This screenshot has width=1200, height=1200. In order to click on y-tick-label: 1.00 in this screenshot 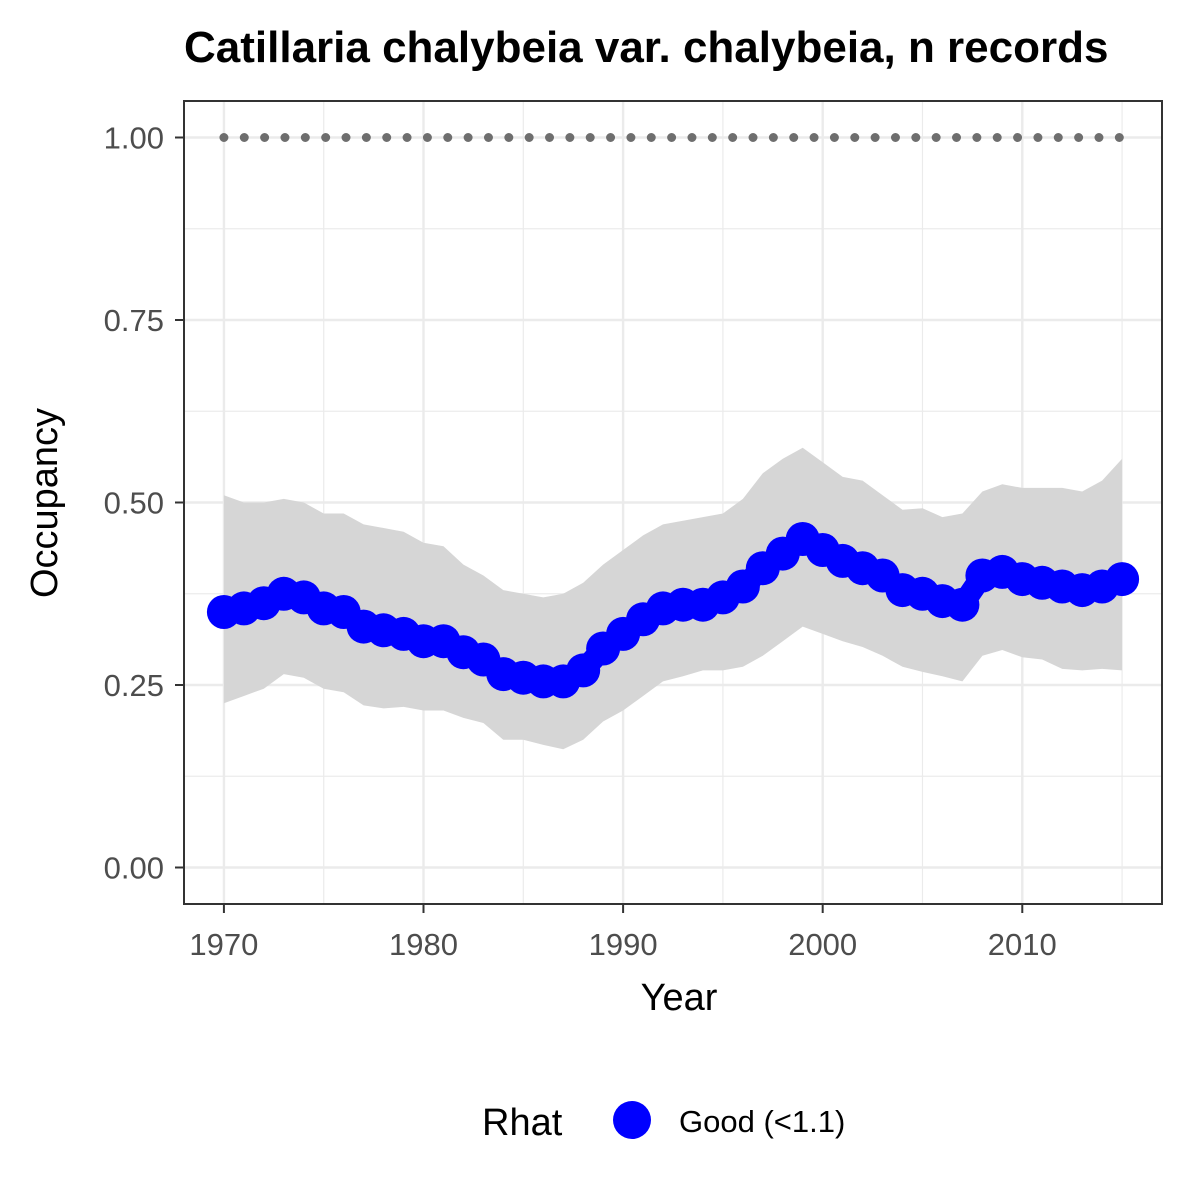, I will do `click(134, 138)`.